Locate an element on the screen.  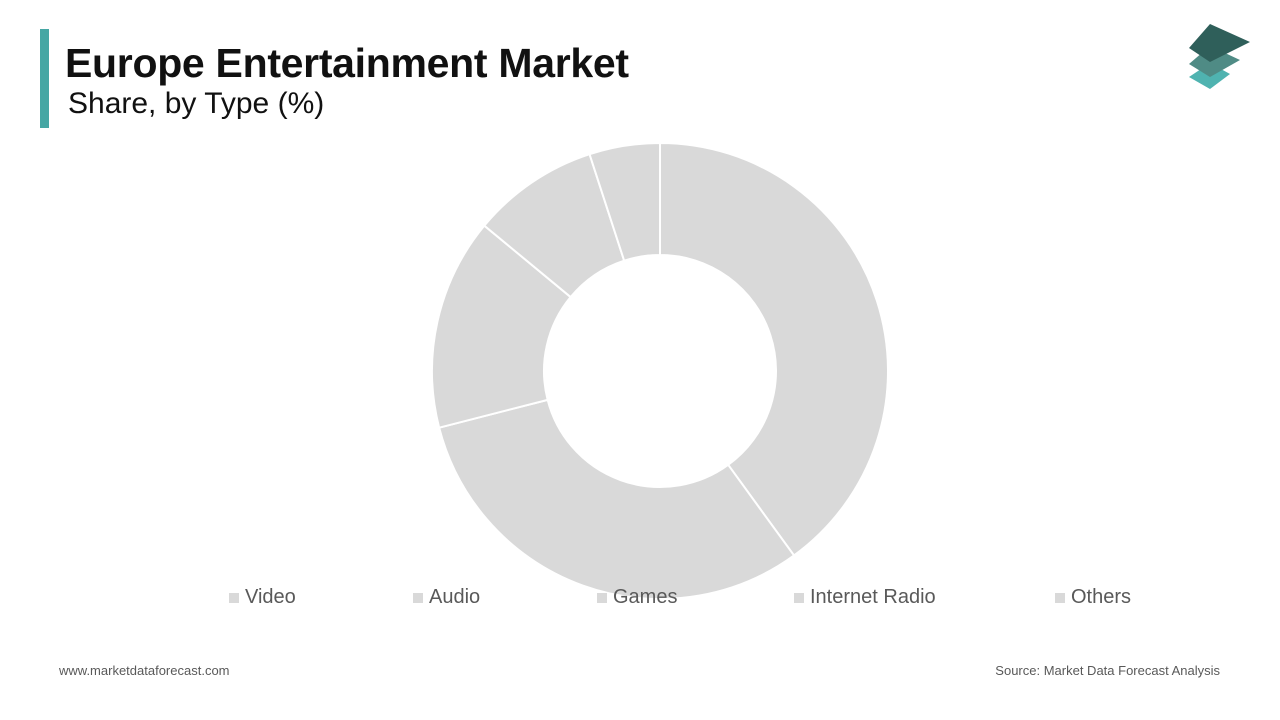
title-accent-bar is located at coordinates (44, 78).